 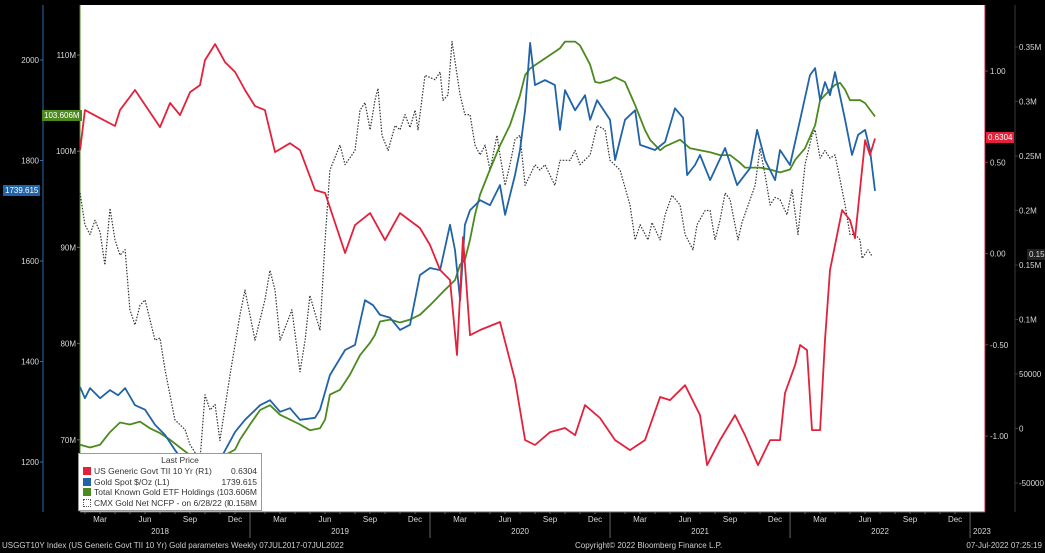 I want to click on y-tick-label-r1: 0.50, so click(x=998, y=162).